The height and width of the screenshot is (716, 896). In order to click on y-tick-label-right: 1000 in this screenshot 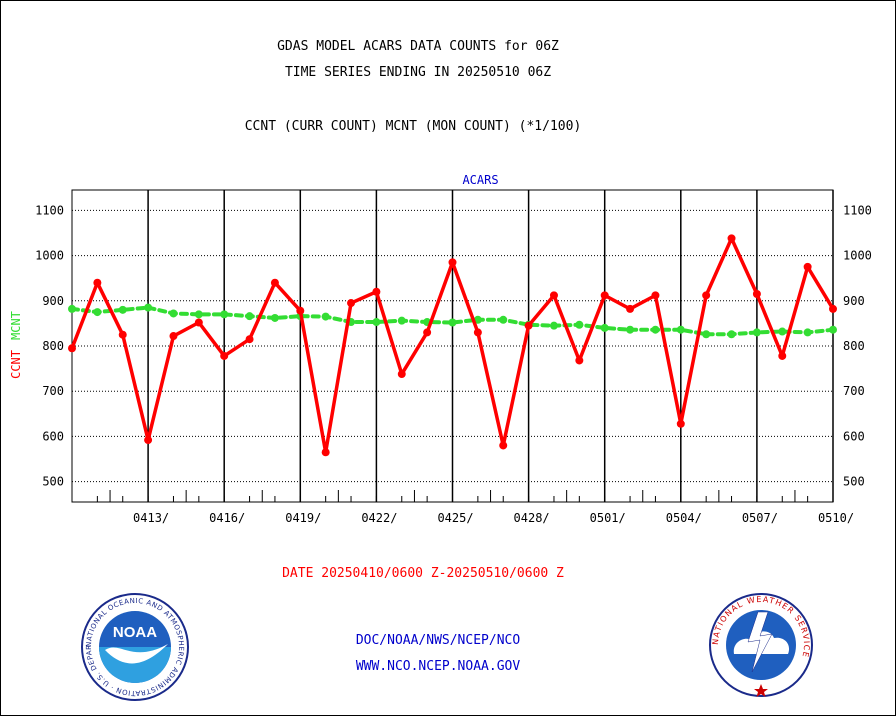, I will do `click(857, 256)`.